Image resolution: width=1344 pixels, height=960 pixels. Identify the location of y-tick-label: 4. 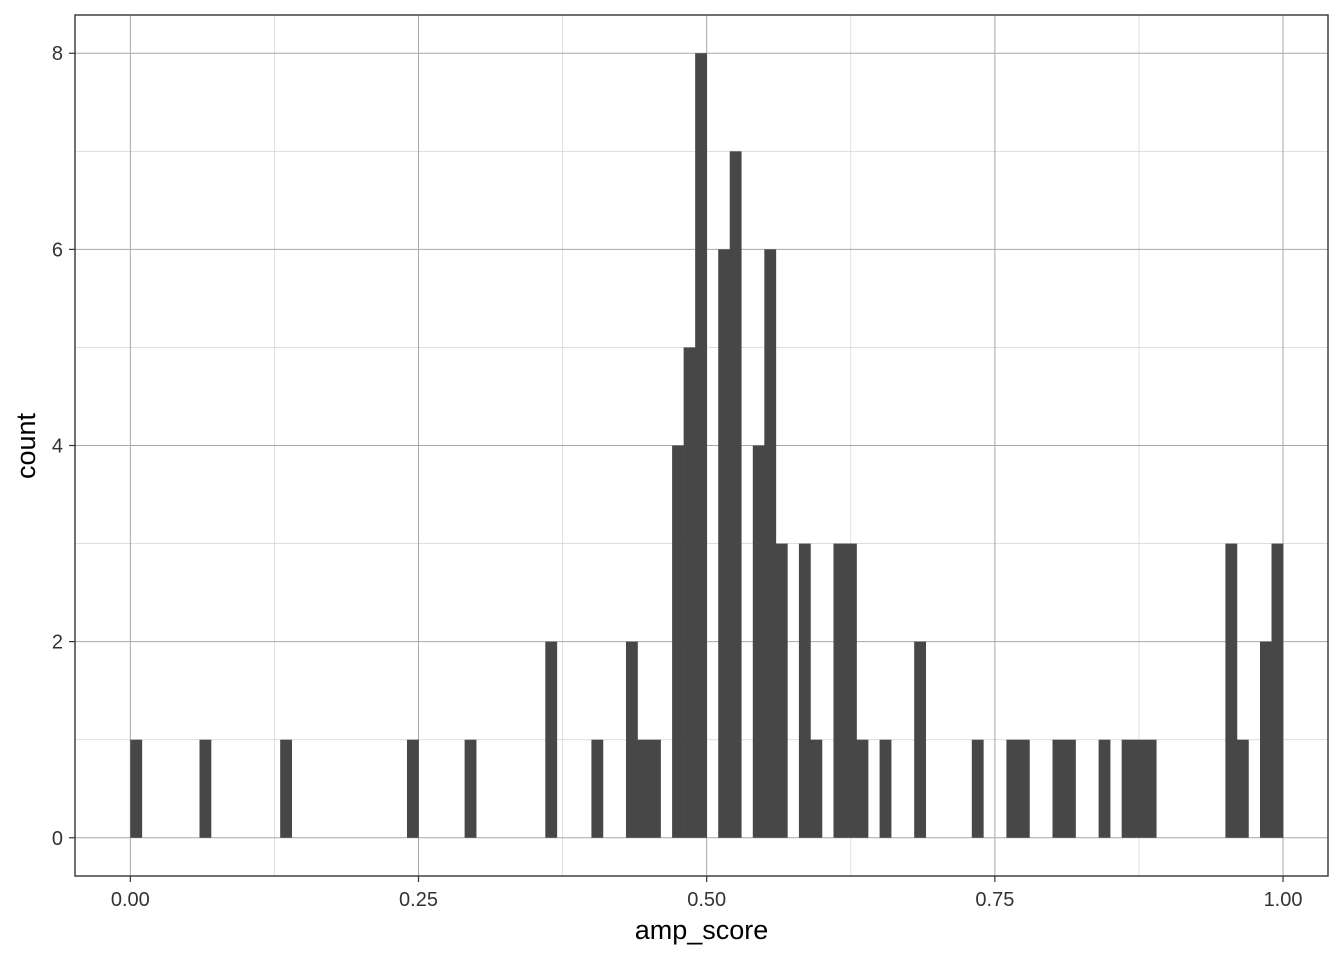
(57, 447).